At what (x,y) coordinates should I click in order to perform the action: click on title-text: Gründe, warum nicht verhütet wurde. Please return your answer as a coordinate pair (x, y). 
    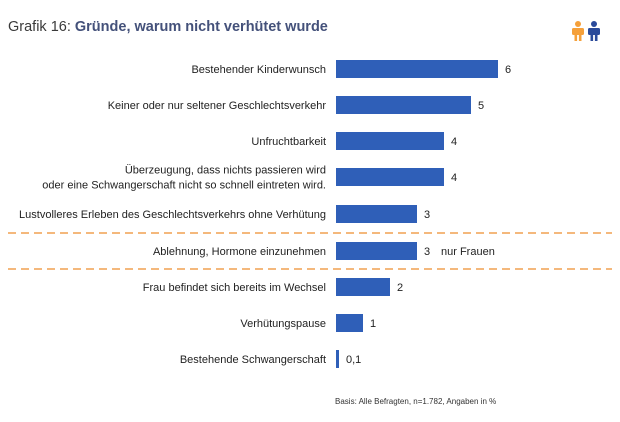
    Looking at the image, I should click on (201, 27).